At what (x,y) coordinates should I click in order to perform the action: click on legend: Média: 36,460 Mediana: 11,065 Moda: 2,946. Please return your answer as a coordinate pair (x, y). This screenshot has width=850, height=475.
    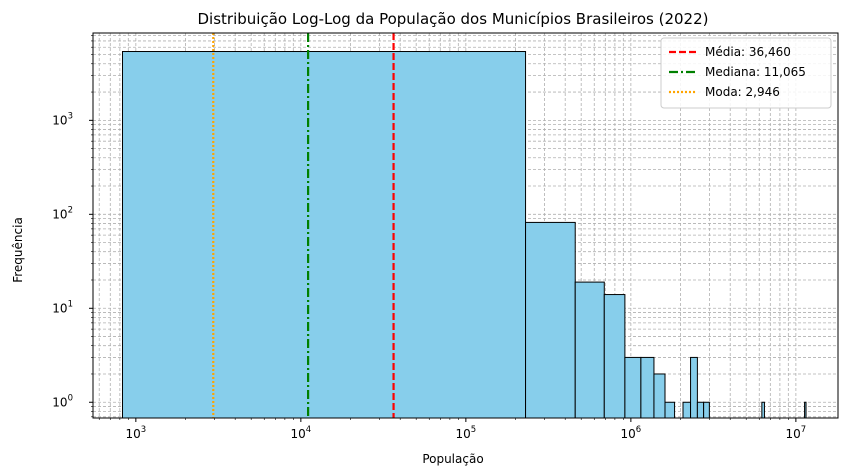
    Looking at the image, I should click on (746, 73).